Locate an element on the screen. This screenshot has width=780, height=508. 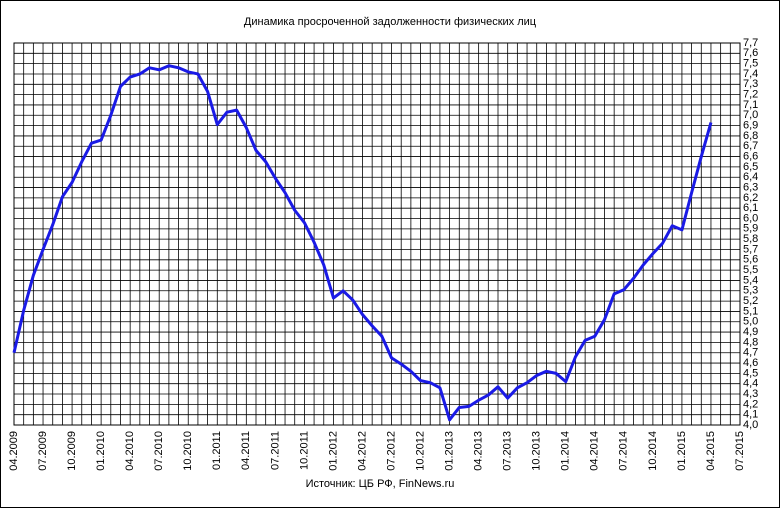
y-tick-label: 5,6 is located at coordinates (750, 260).